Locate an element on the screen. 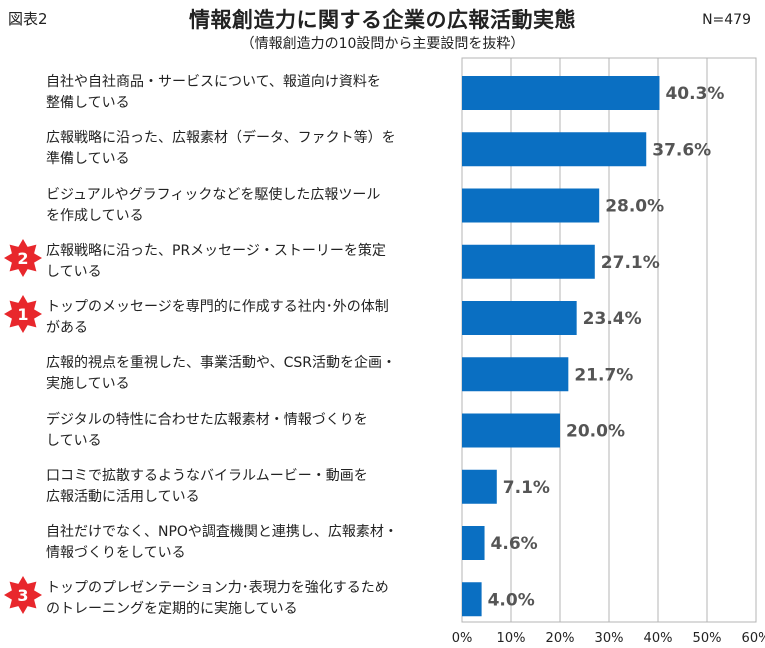  category-label-line: 整備している is located at coordinates (88, 103).